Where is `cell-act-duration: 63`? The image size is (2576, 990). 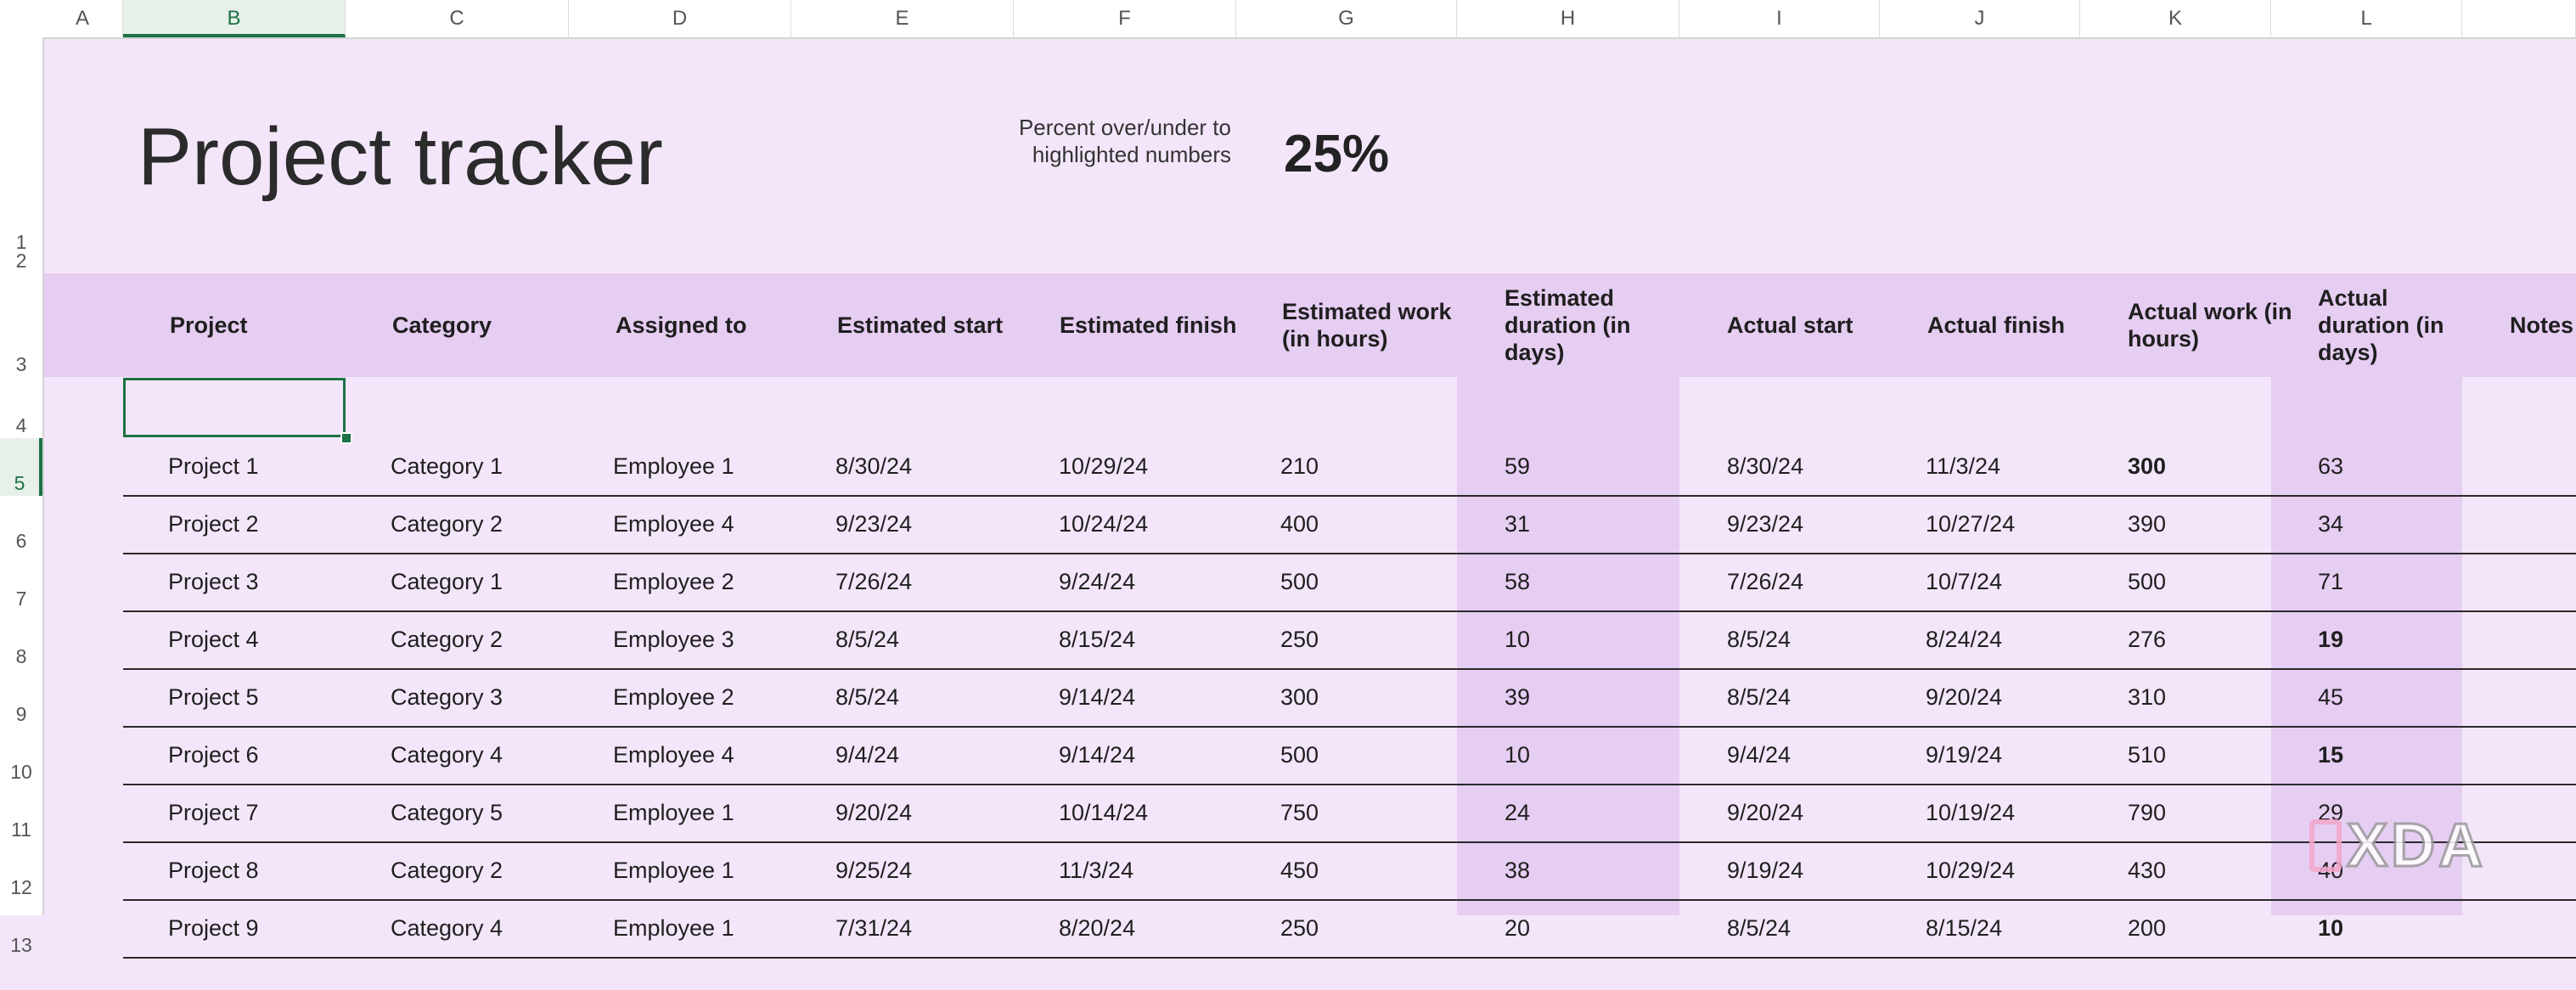
cell-act-duration: 63 is located at coordinates (2331, 466).